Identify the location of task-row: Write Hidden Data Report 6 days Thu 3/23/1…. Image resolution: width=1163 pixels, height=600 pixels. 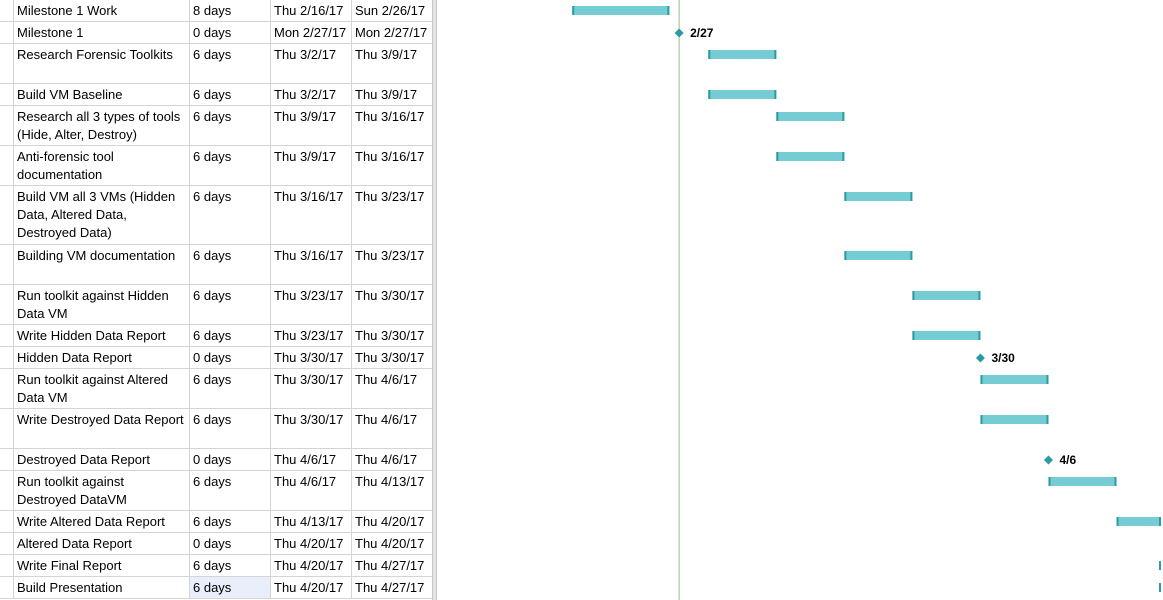
(216, 336).